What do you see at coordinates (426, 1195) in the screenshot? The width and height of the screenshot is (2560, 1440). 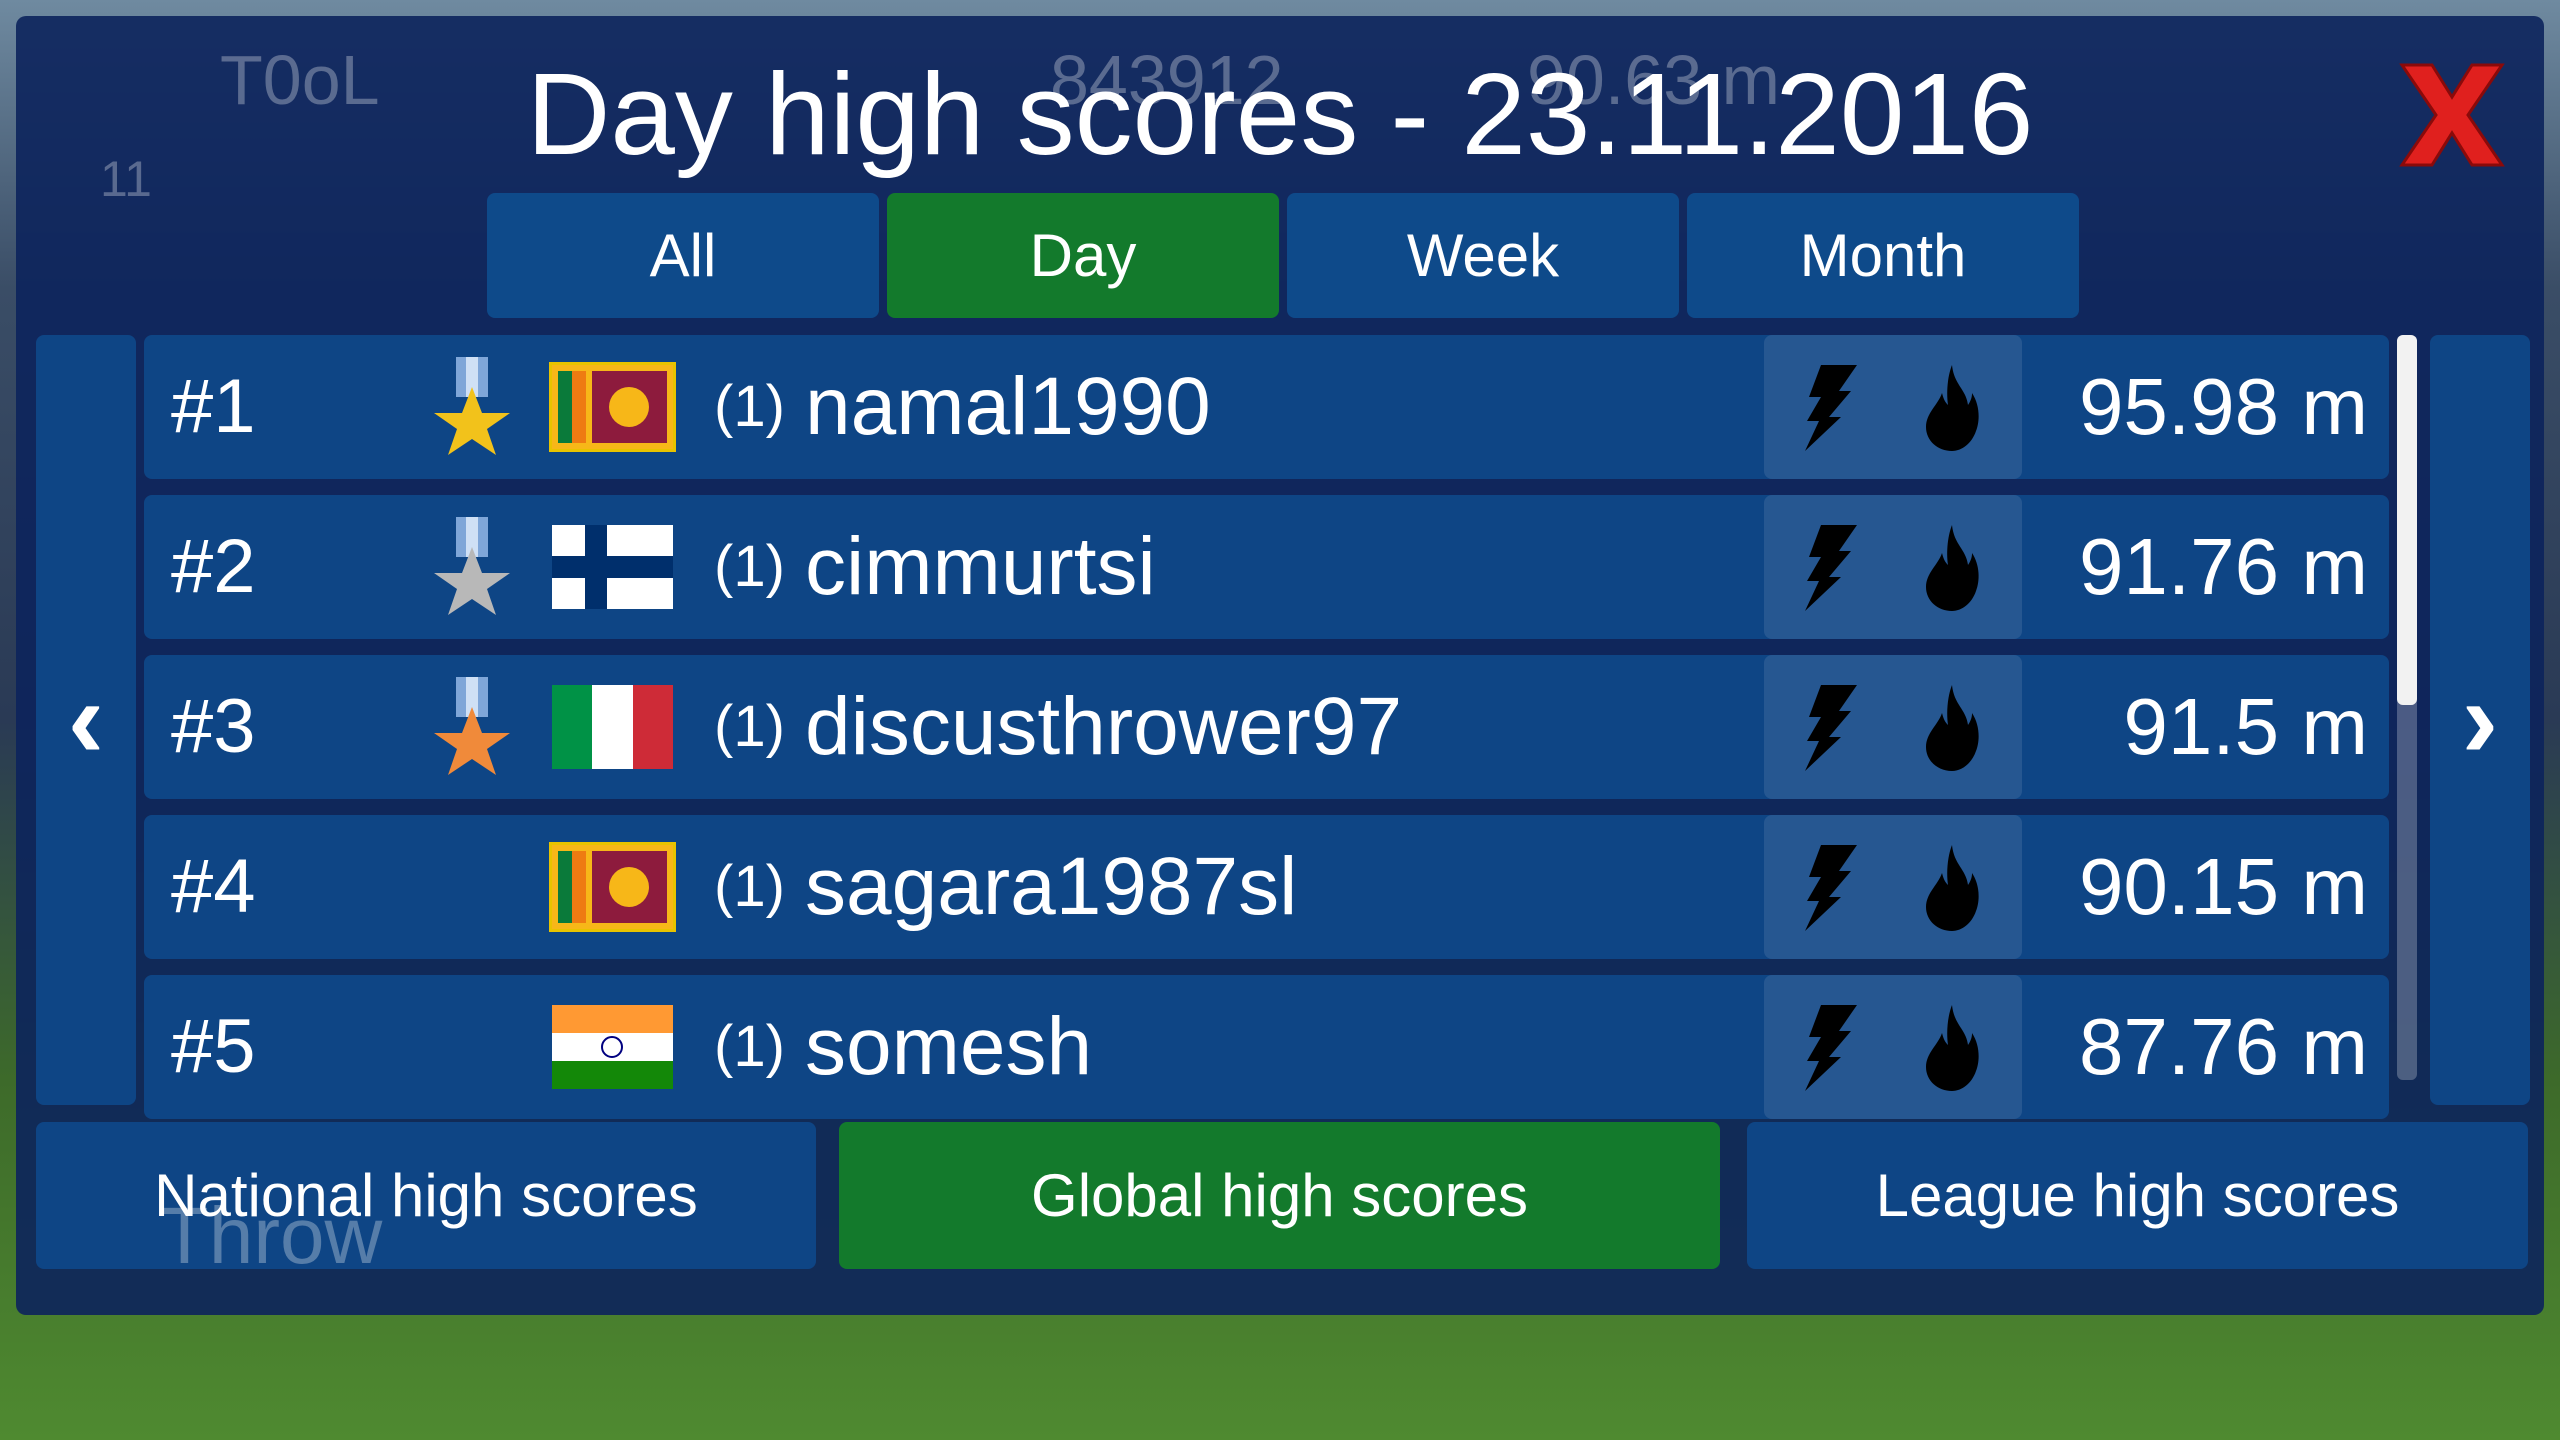 I see `national-high-scores-button: National high scores` at bounding box center [426, 1195].